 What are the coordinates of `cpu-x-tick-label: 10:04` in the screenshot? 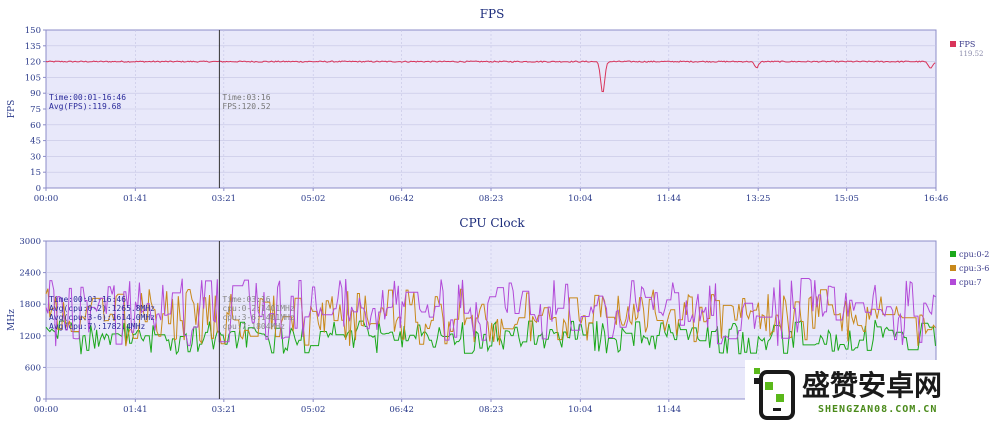 It's located at (580, 410).